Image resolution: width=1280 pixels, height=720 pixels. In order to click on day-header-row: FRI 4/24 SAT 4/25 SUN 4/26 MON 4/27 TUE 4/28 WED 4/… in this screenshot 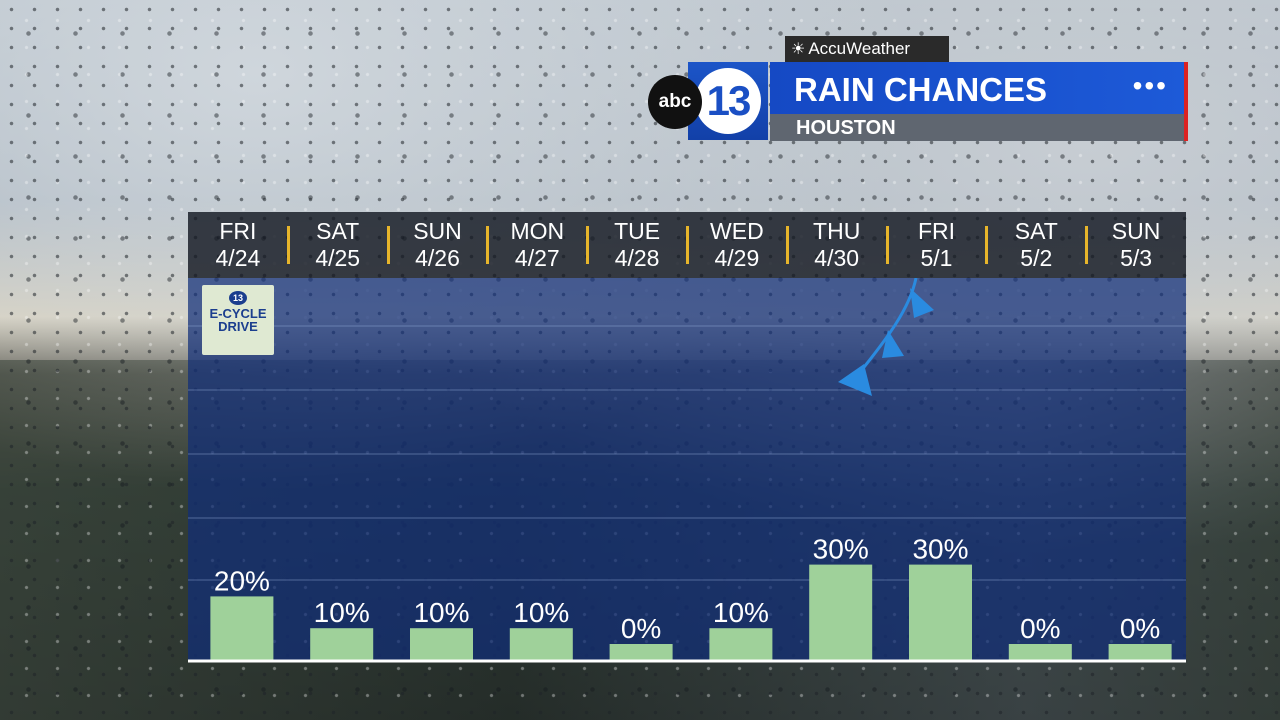, I will do `click(687, 245)`.